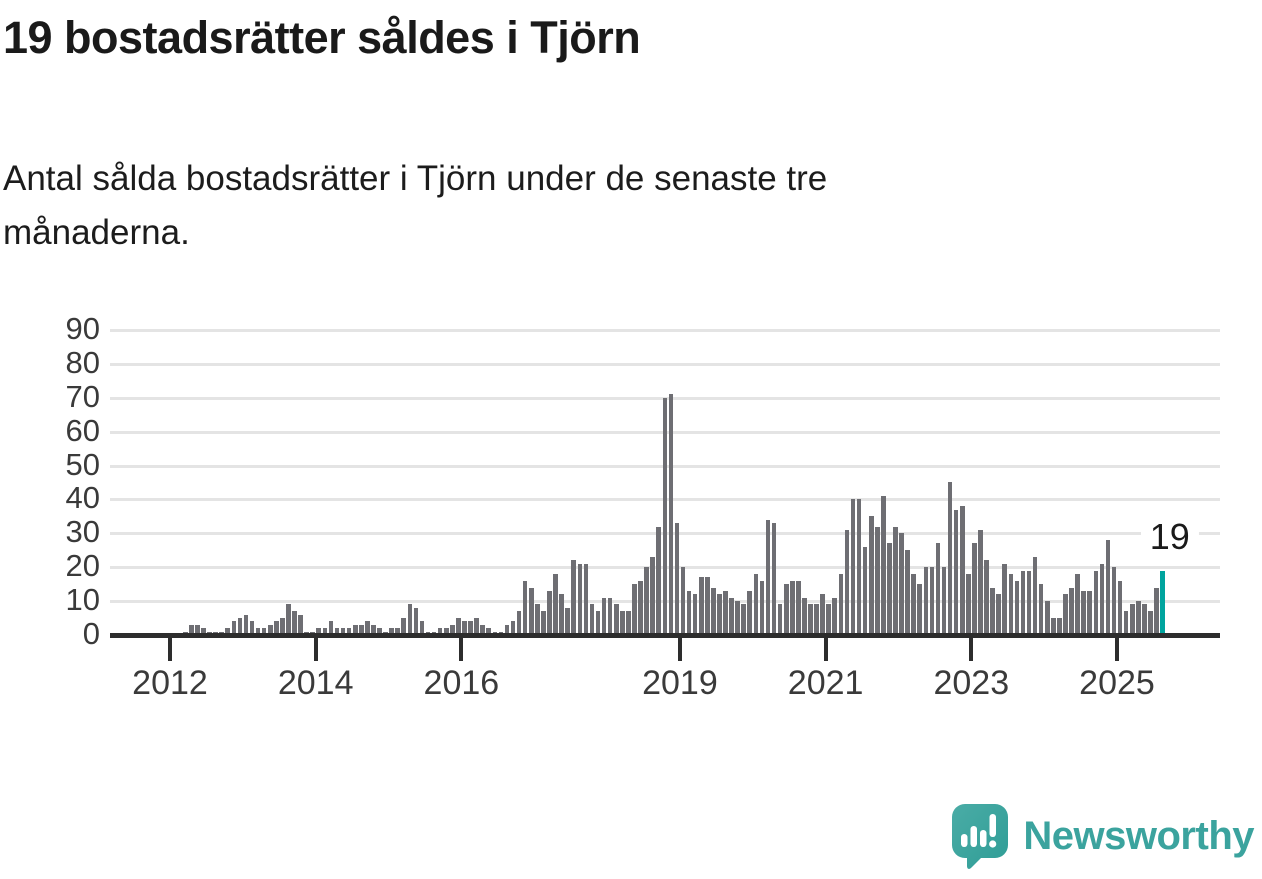 The height and width of the screenshot is (879, 1262). Describe the element at coordinates (1169, 537) in the screenshot. I see `bar-value-annotation: 19` at that location.